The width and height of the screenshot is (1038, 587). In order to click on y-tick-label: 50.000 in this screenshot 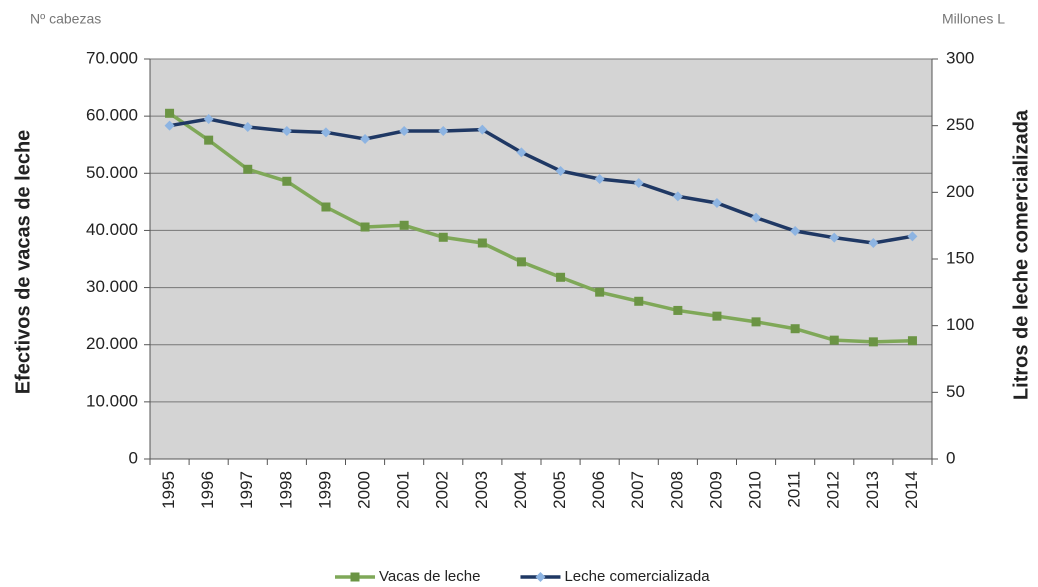, I will do `click(112, 172)`.